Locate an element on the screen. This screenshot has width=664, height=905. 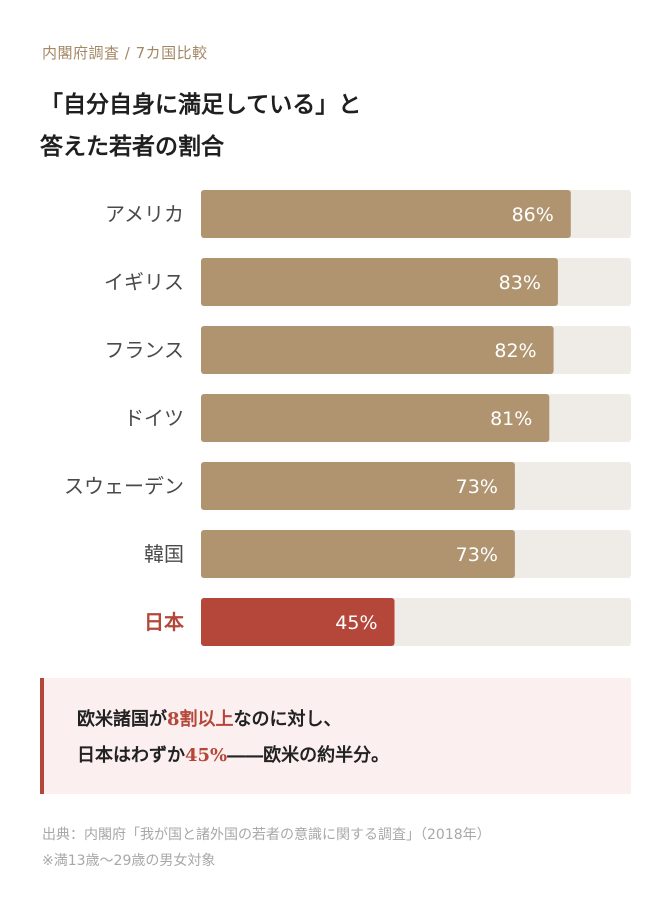
value-label: 86% is located at coordinates (533, 215).